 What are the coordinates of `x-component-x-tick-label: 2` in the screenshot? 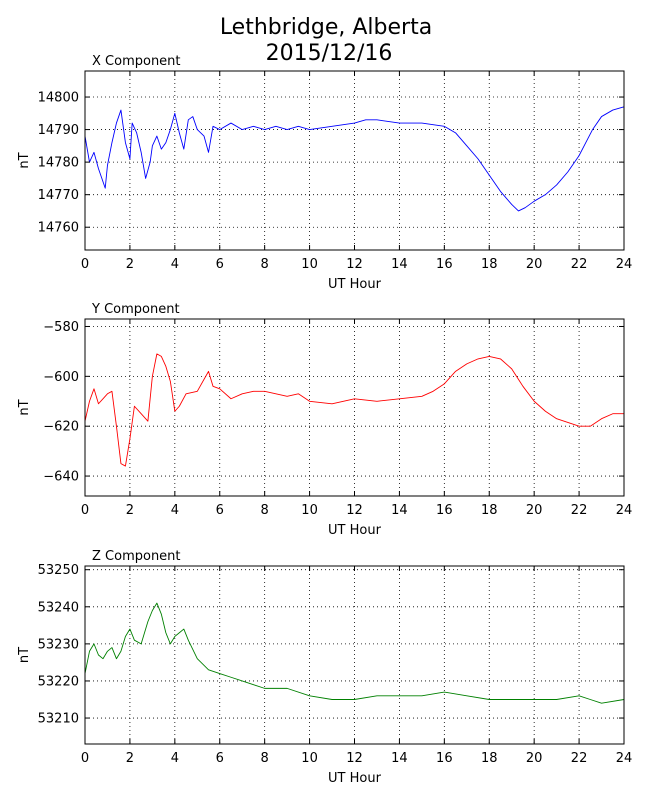 It's located at (130, 264).